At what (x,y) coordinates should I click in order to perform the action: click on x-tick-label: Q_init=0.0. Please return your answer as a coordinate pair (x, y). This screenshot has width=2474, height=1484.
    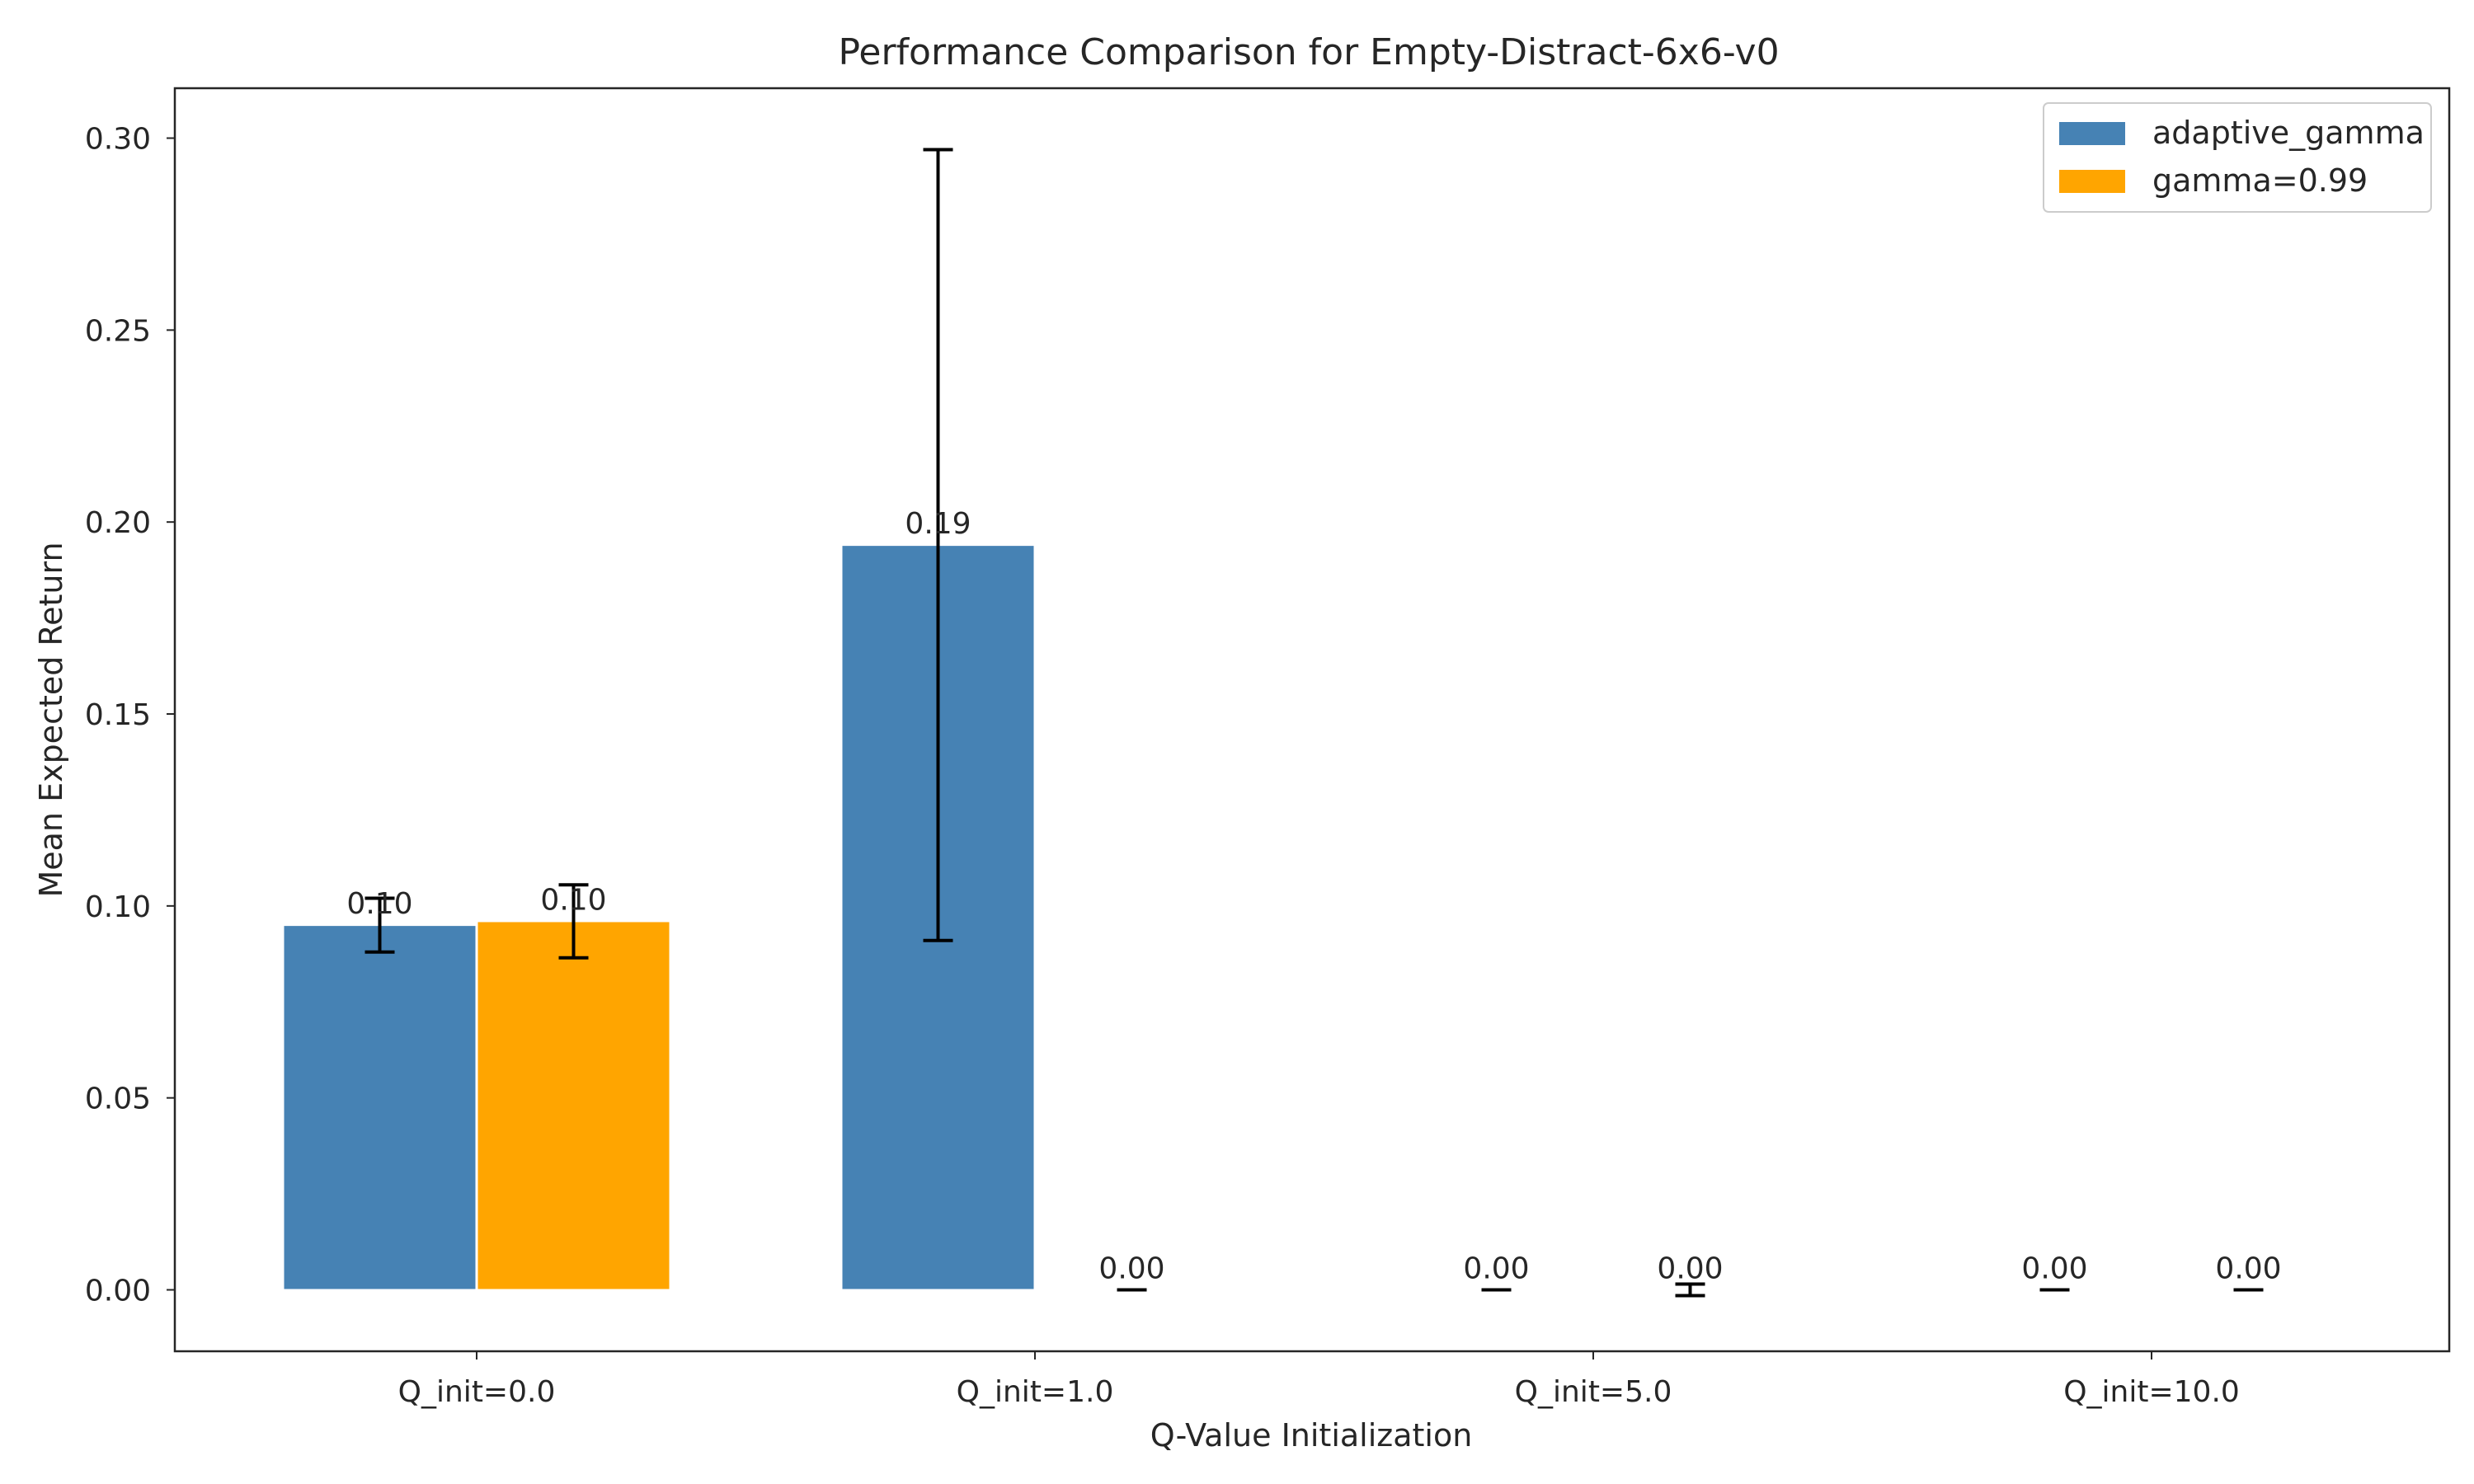
    Looking at the image, I should click on (477, 1392).